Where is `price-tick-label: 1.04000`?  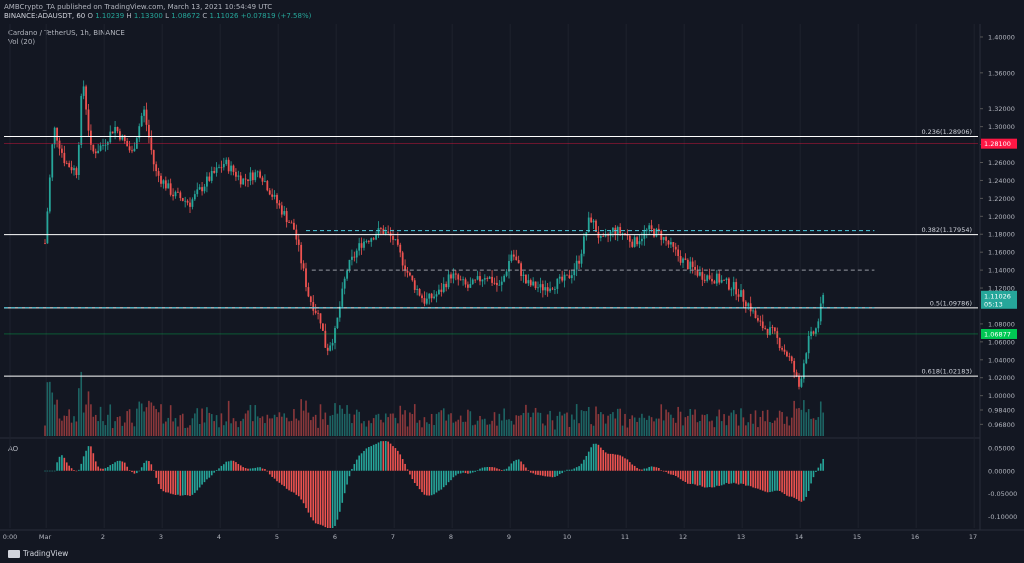 price-tick-label: 1.04000 is located at coordinates (1001, 360).